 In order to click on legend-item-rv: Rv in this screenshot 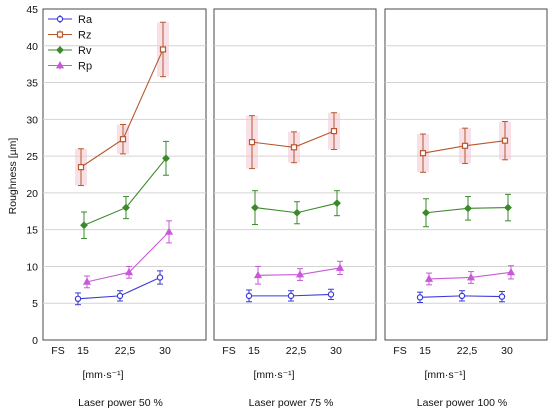, I will do `click(70, 51)`.